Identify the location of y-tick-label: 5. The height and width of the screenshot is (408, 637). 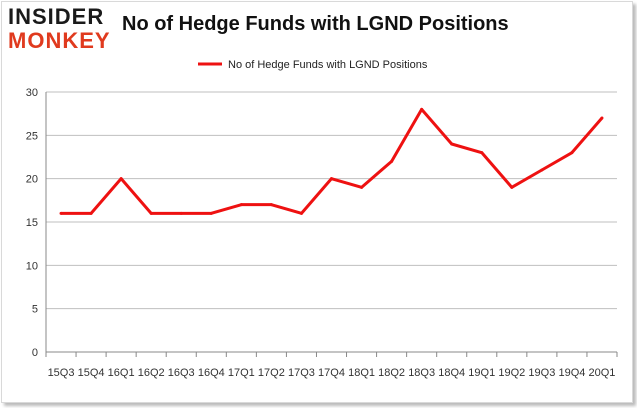
(35, 310).